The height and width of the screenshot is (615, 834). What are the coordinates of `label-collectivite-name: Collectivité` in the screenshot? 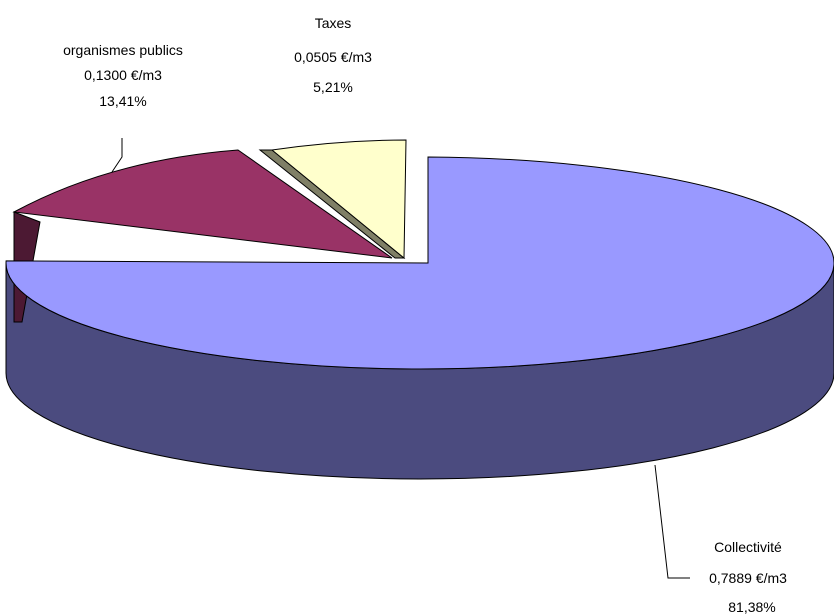 It's located at (748, 547).